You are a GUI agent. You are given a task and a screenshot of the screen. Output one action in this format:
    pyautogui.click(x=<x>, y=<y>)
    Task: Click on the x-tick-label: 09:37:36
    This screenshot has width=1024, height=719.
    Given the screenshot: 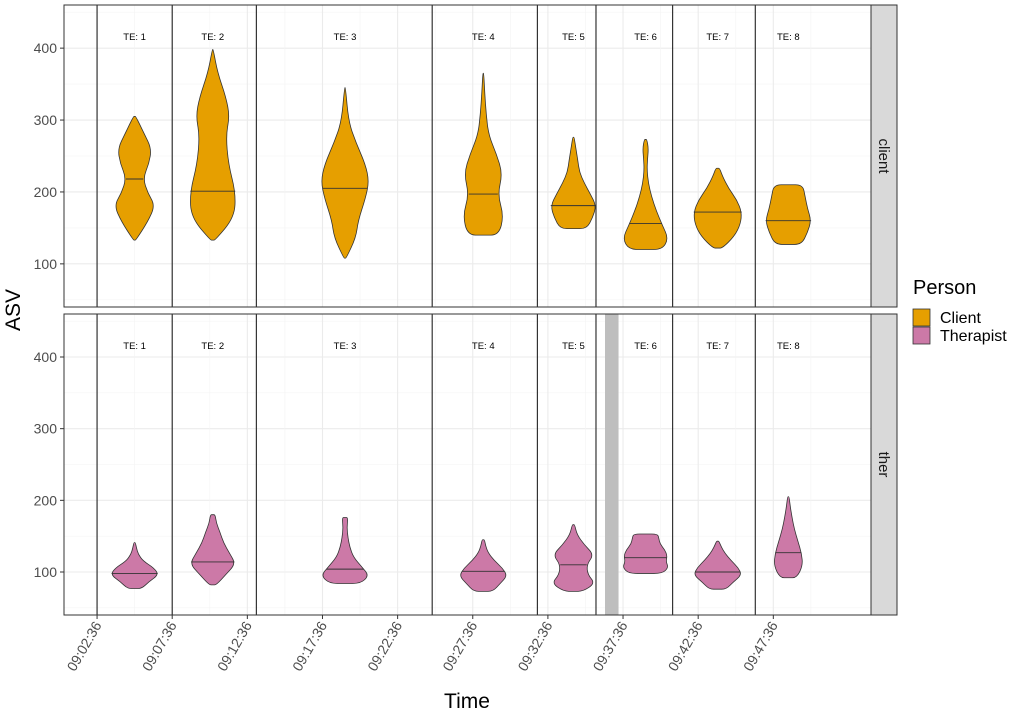 What is the action you would take?
    pyautogui.click(x=610, y=645)
    